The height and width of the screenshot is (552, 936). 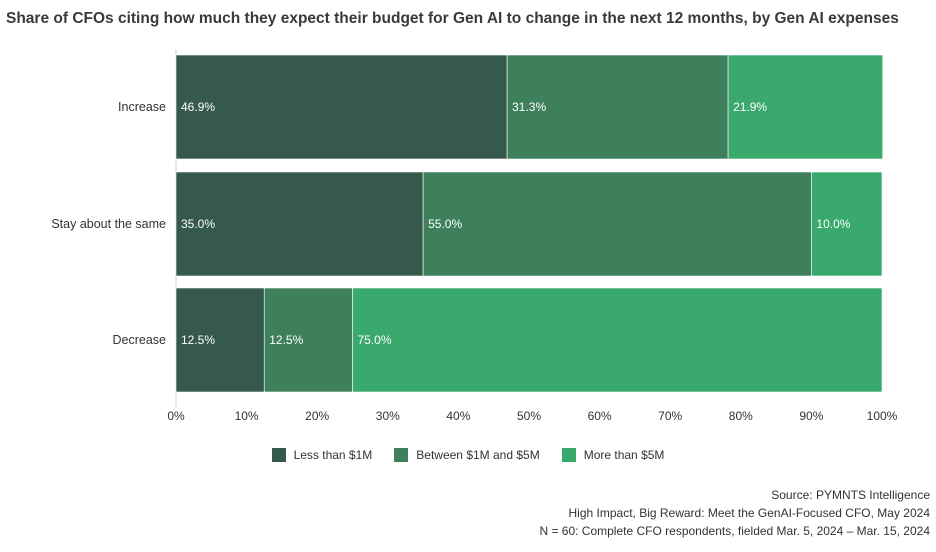 What do you see at coordinates (670, 416) in the screenshot?
I see `x-tick-label: 70%` at bounding box center [670, 416].